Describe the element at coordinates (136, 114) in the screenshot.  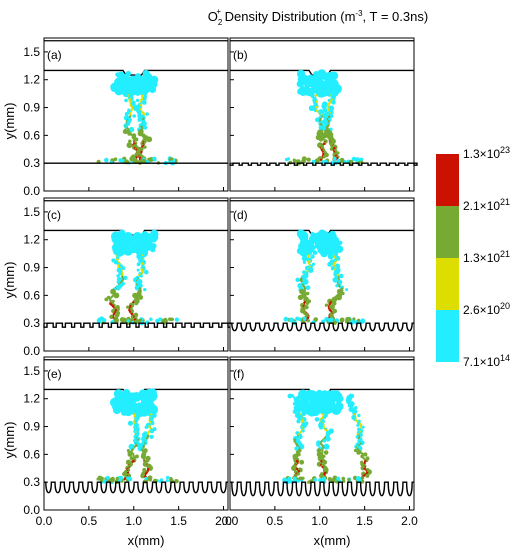
I see `panel-frame` at that location.